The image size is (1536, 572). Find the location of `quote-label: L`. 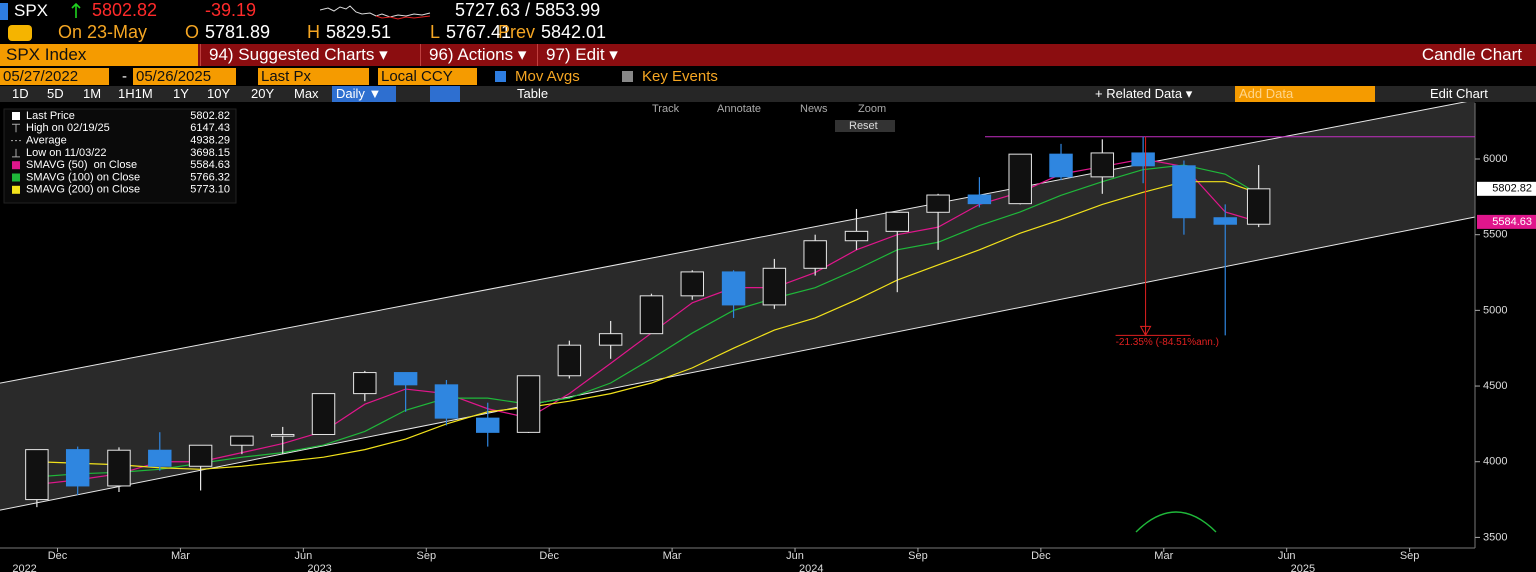

quote-label: L is located at coordinates (435, 32).